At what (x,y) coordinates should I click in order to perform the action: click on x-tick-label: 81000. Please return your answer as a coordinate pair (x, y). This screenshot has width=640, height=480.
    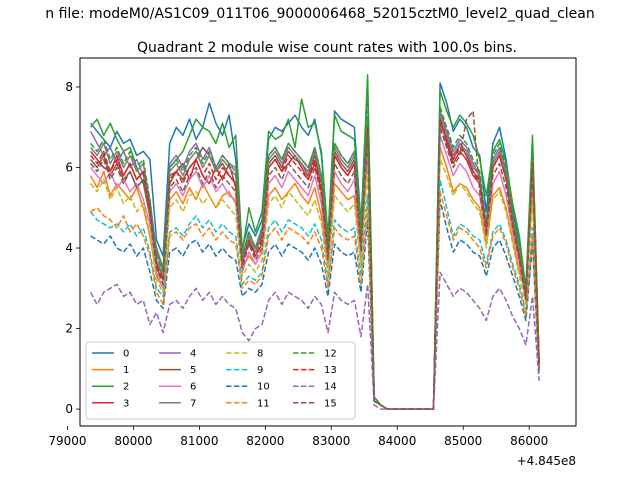
    Looking at the image, I should click on (199, 441).